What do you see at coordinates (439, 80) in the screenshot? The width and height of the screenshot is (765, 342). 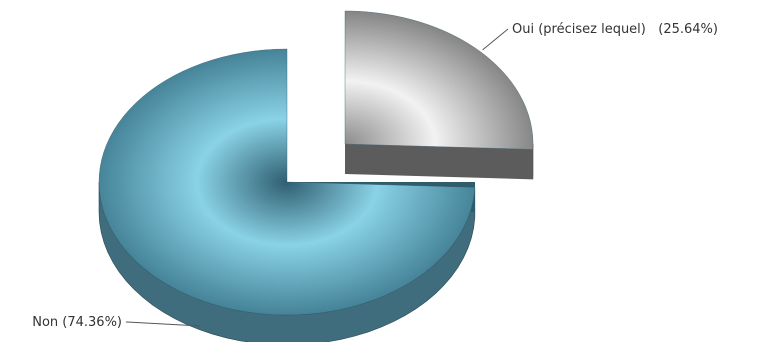 I see `pie-slice-top` at bounding box center [439, 80].